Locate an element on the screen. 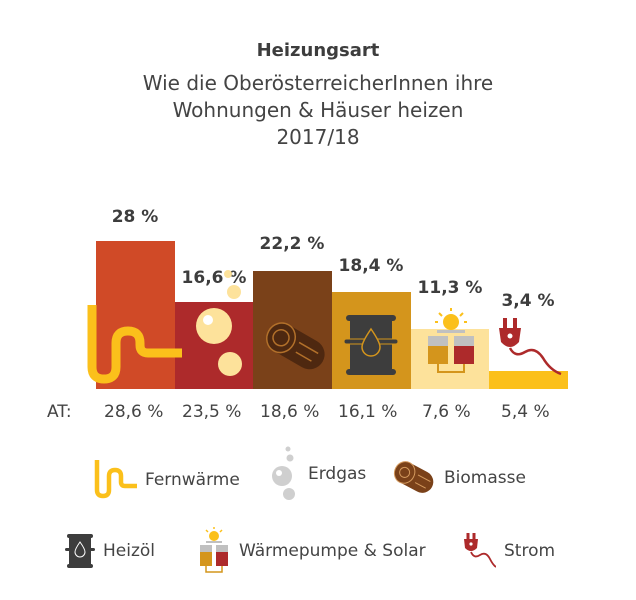 Image resolution: width=636 pixels, height=600 pixels. at-value: 23,5 % is located at coordinates (212, 412).